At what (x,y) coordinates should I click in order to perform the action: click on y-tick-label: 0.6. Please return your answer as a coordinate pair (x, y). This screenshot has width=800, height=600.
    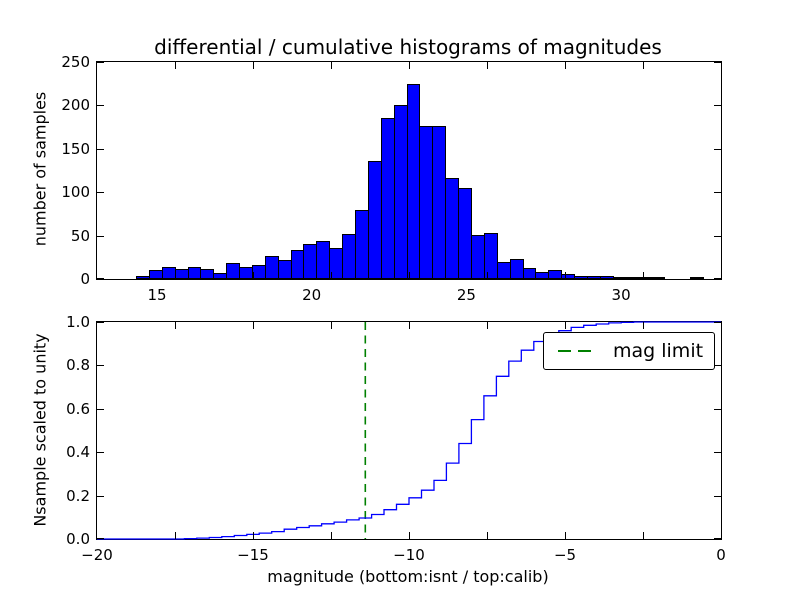
    Looking at the image, I should click on (78, 408).